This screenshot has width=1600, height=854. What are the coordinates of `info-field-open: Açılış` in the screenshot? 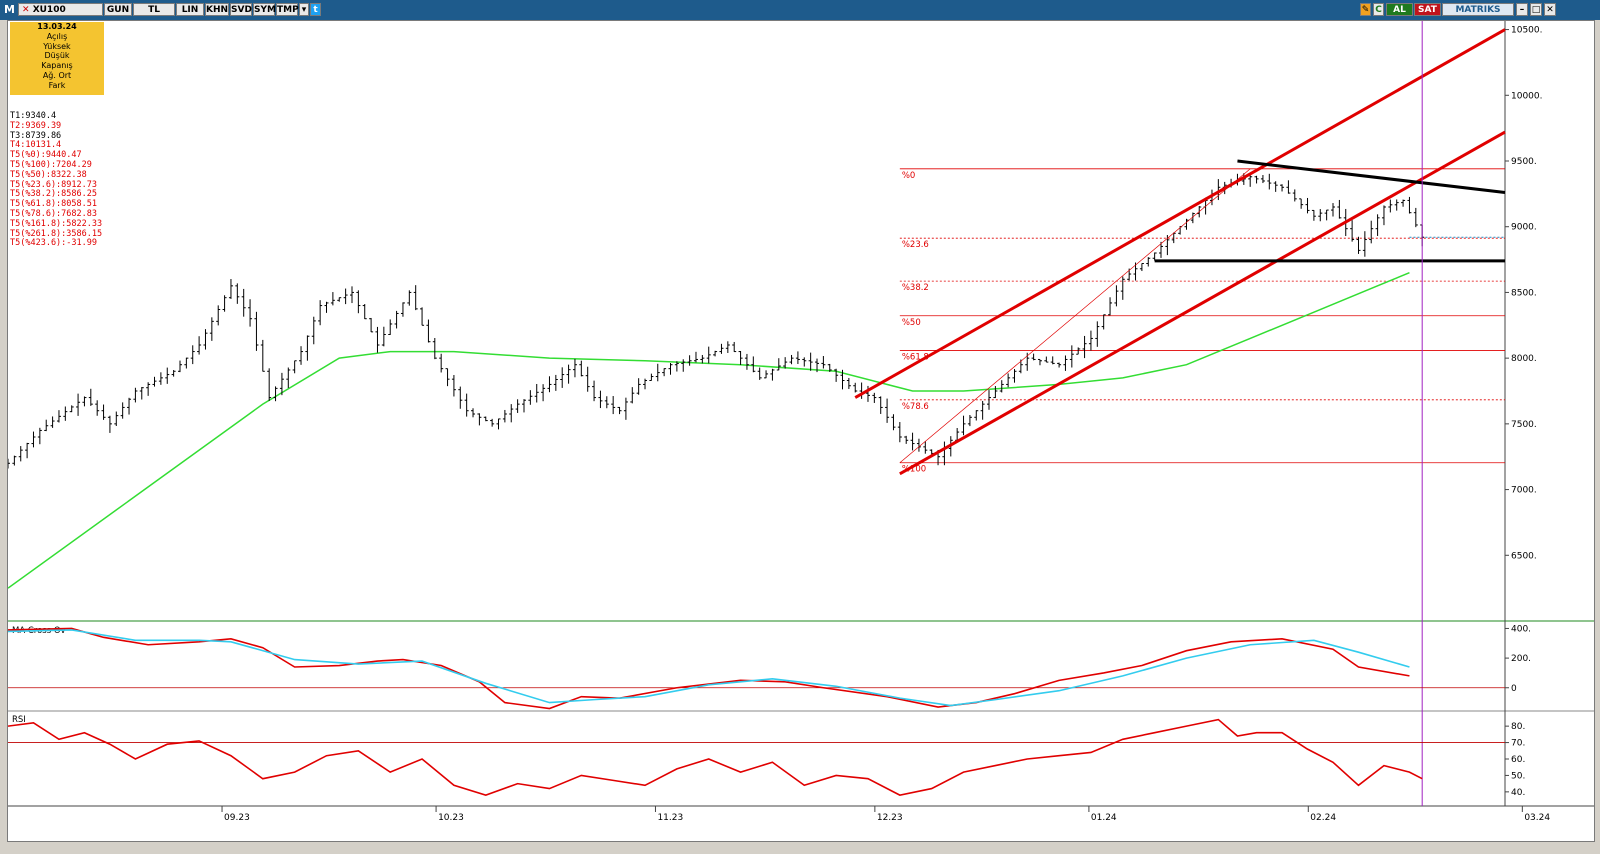 It's located at (57, 36).